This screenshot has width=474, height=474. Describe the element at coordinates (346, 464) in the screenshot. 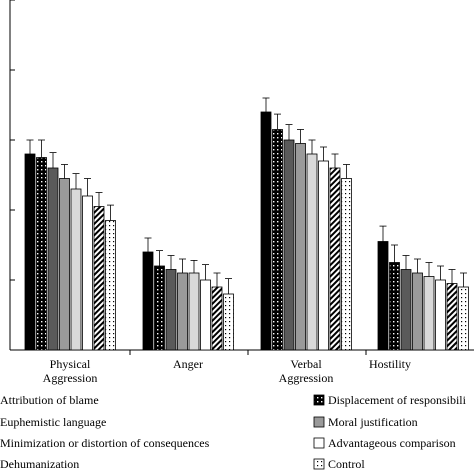

I see `legend-label: Control` at that location.